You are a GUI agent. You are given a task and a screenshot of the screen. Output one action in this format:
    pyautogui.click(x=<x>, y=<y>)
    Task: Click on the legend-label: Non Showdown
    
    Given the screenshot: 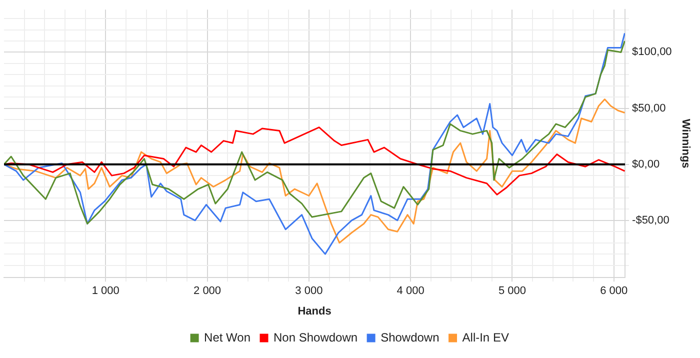 What is the action you would take?
    pyautogui.click(x=316, y=337)
    